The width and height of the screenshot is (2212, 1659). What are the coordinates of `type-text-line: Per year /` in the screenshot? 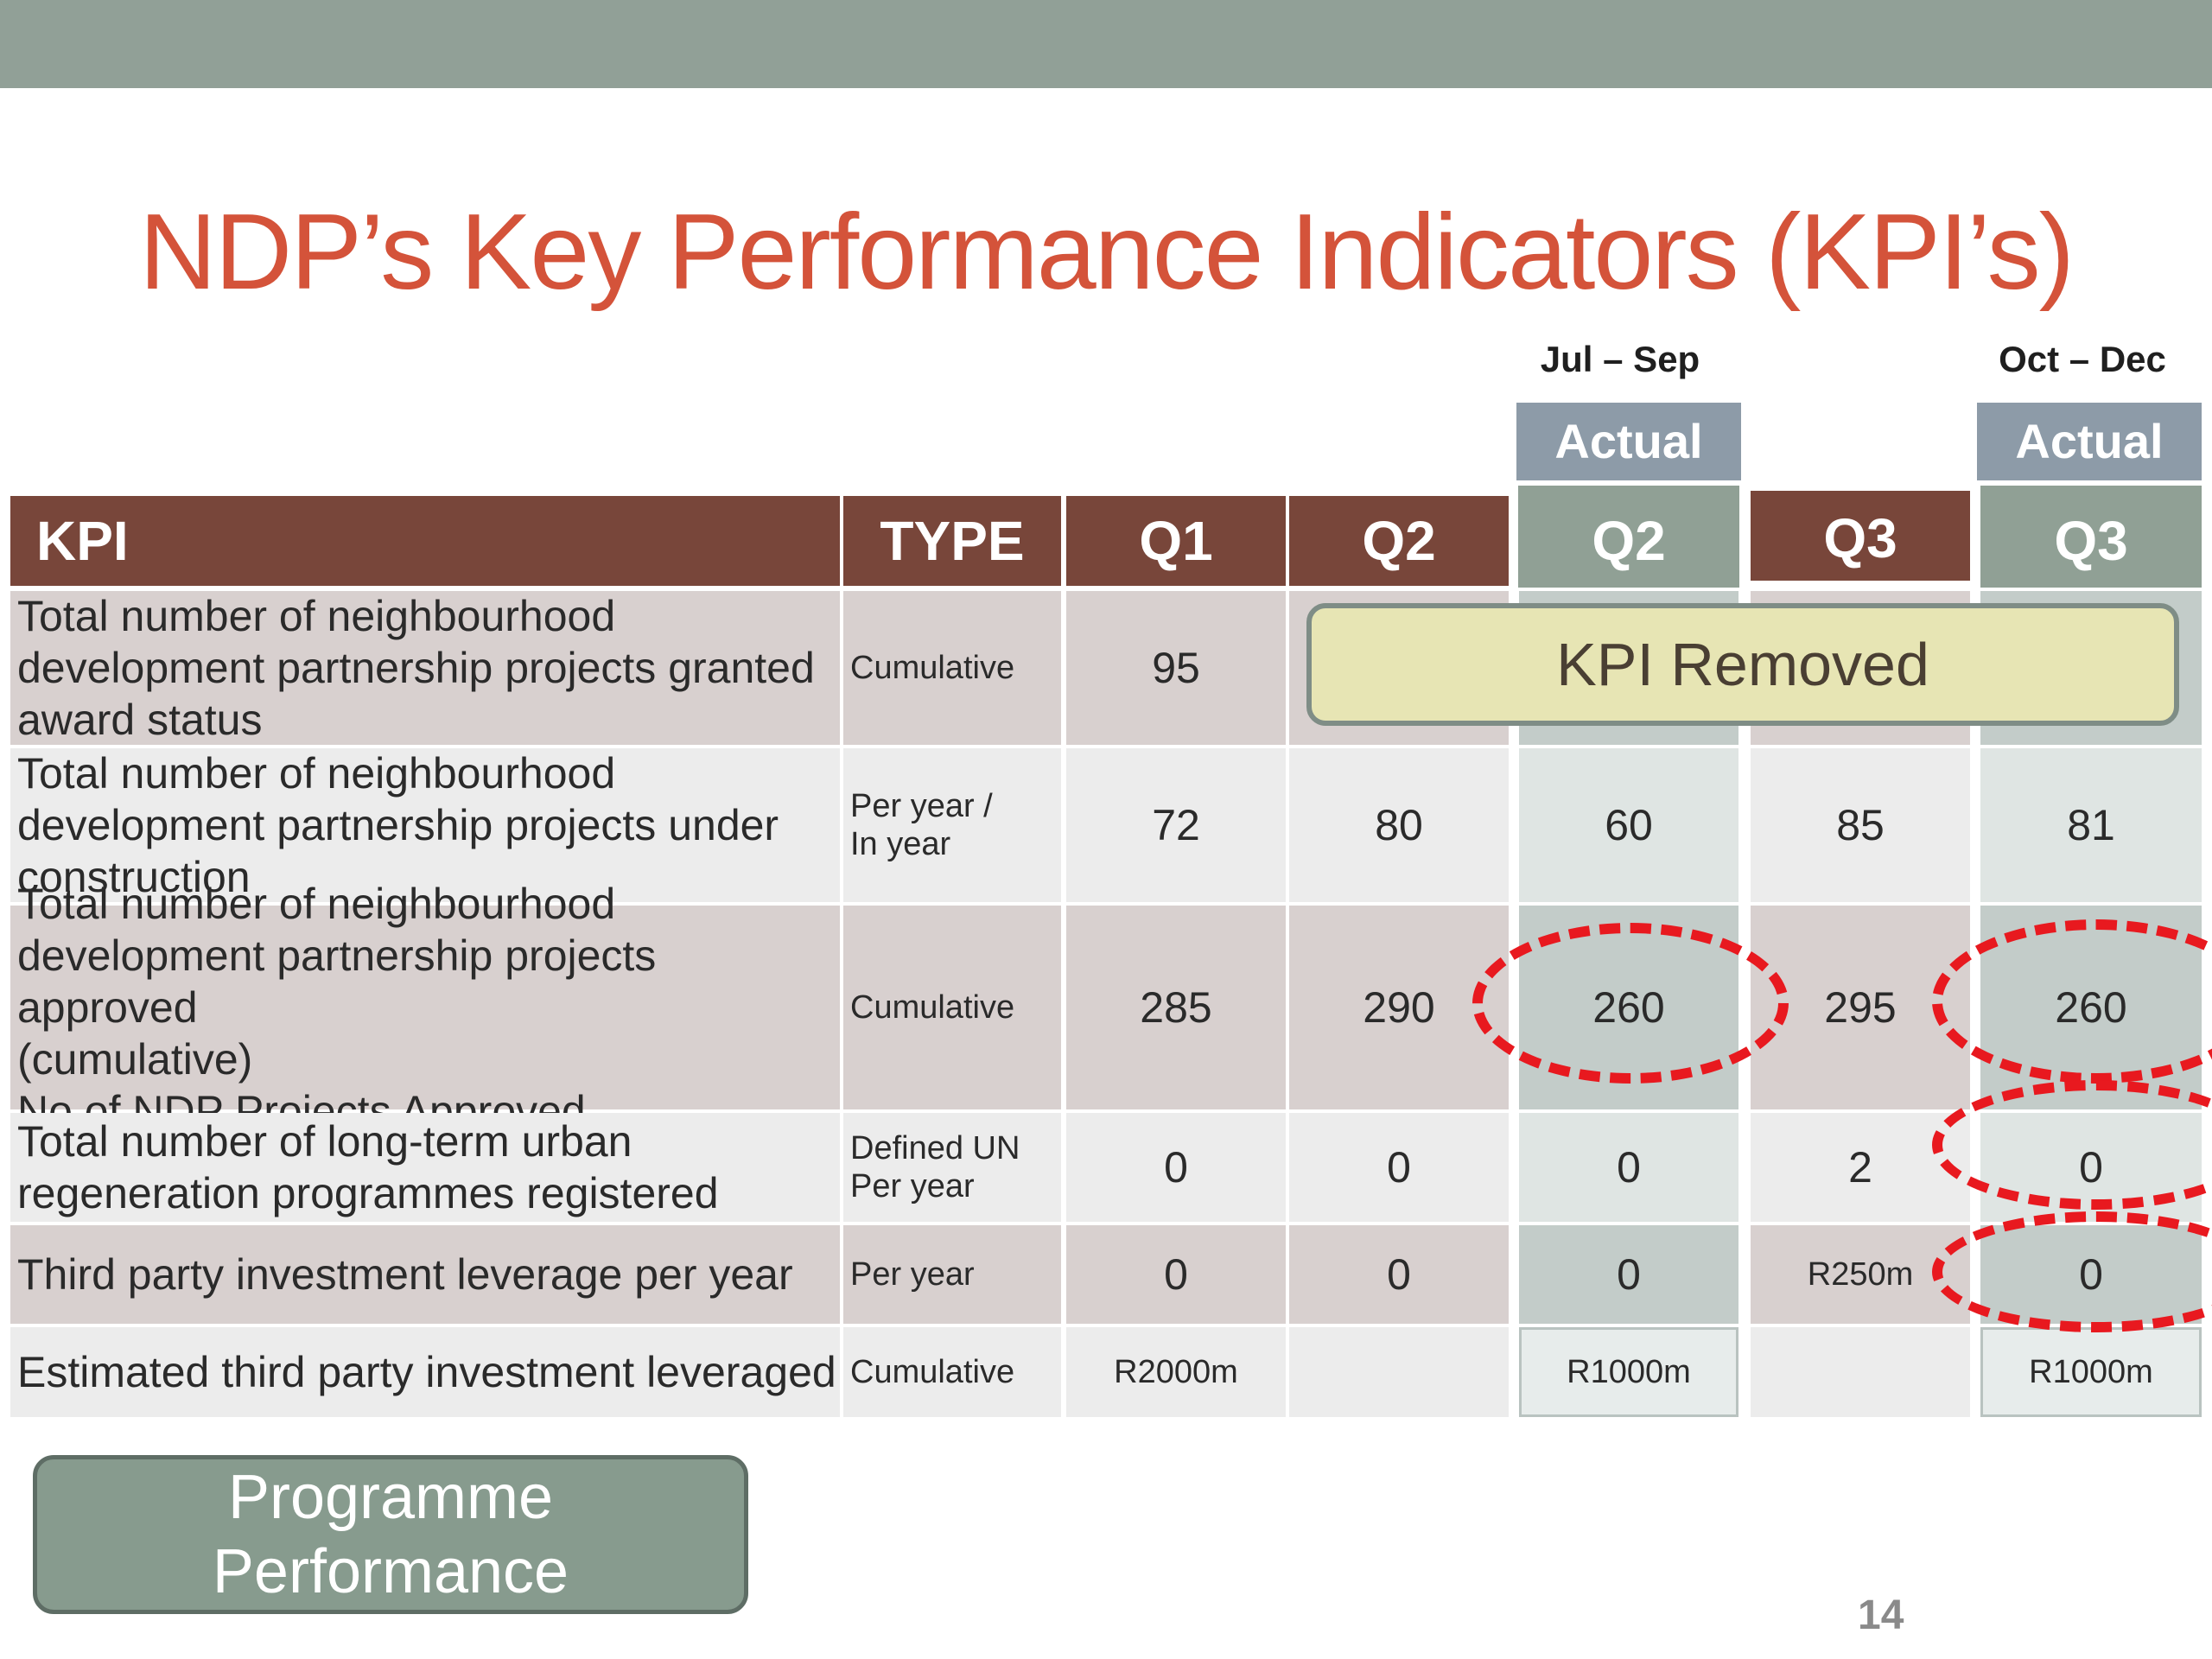 It's located at (921, 806).